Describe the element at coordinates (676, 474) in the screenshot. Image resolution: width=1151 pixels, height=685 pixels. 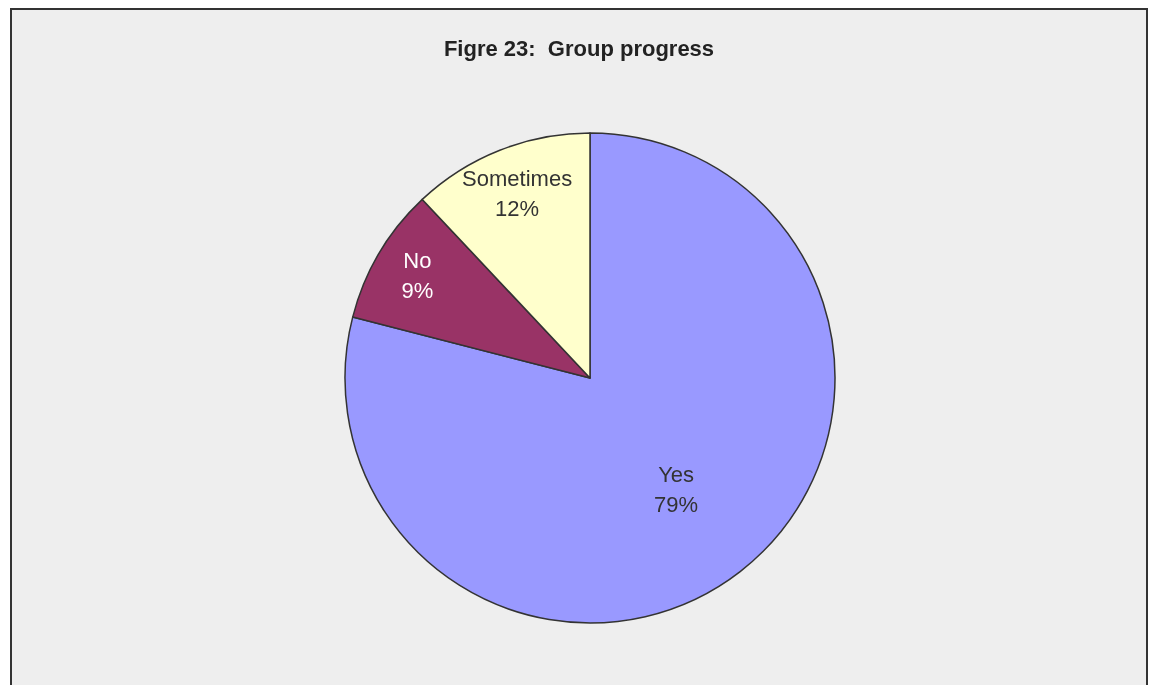
I see `slice-label: Yes` at that location.